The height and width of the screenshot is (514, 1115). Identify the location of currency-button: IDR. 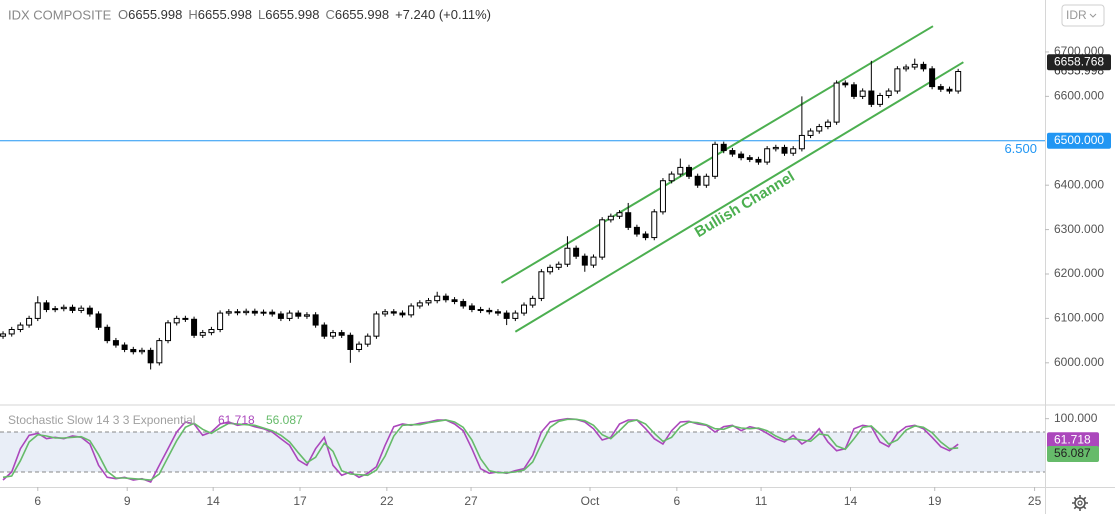
(1083, 15).